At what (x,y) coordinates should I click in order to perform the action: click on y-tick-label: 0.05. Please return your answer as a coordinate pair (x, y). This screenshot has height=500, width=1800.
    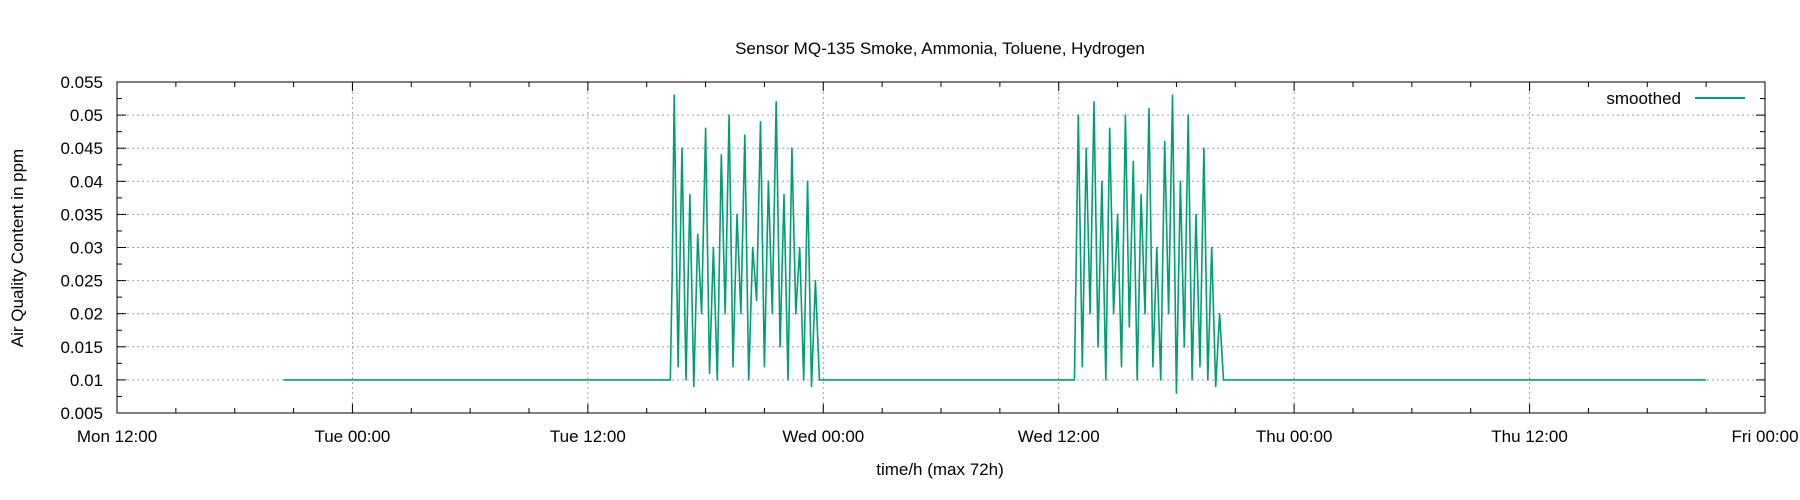
    Looking at the image, I should click on (86, 115).